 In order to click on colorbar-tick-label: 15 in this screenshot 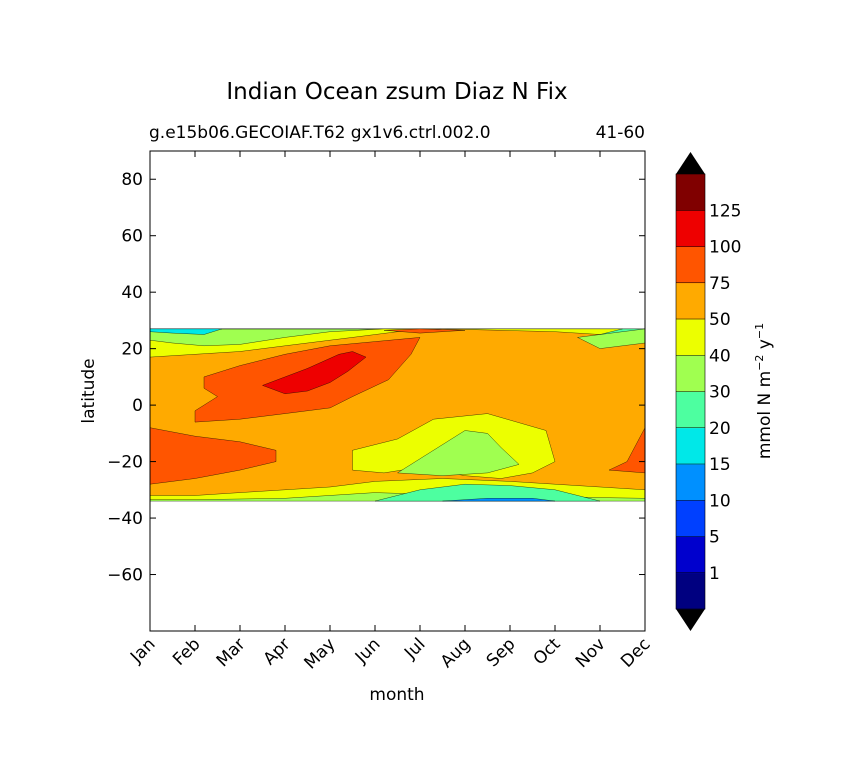, I will do `click(720, 465)`.